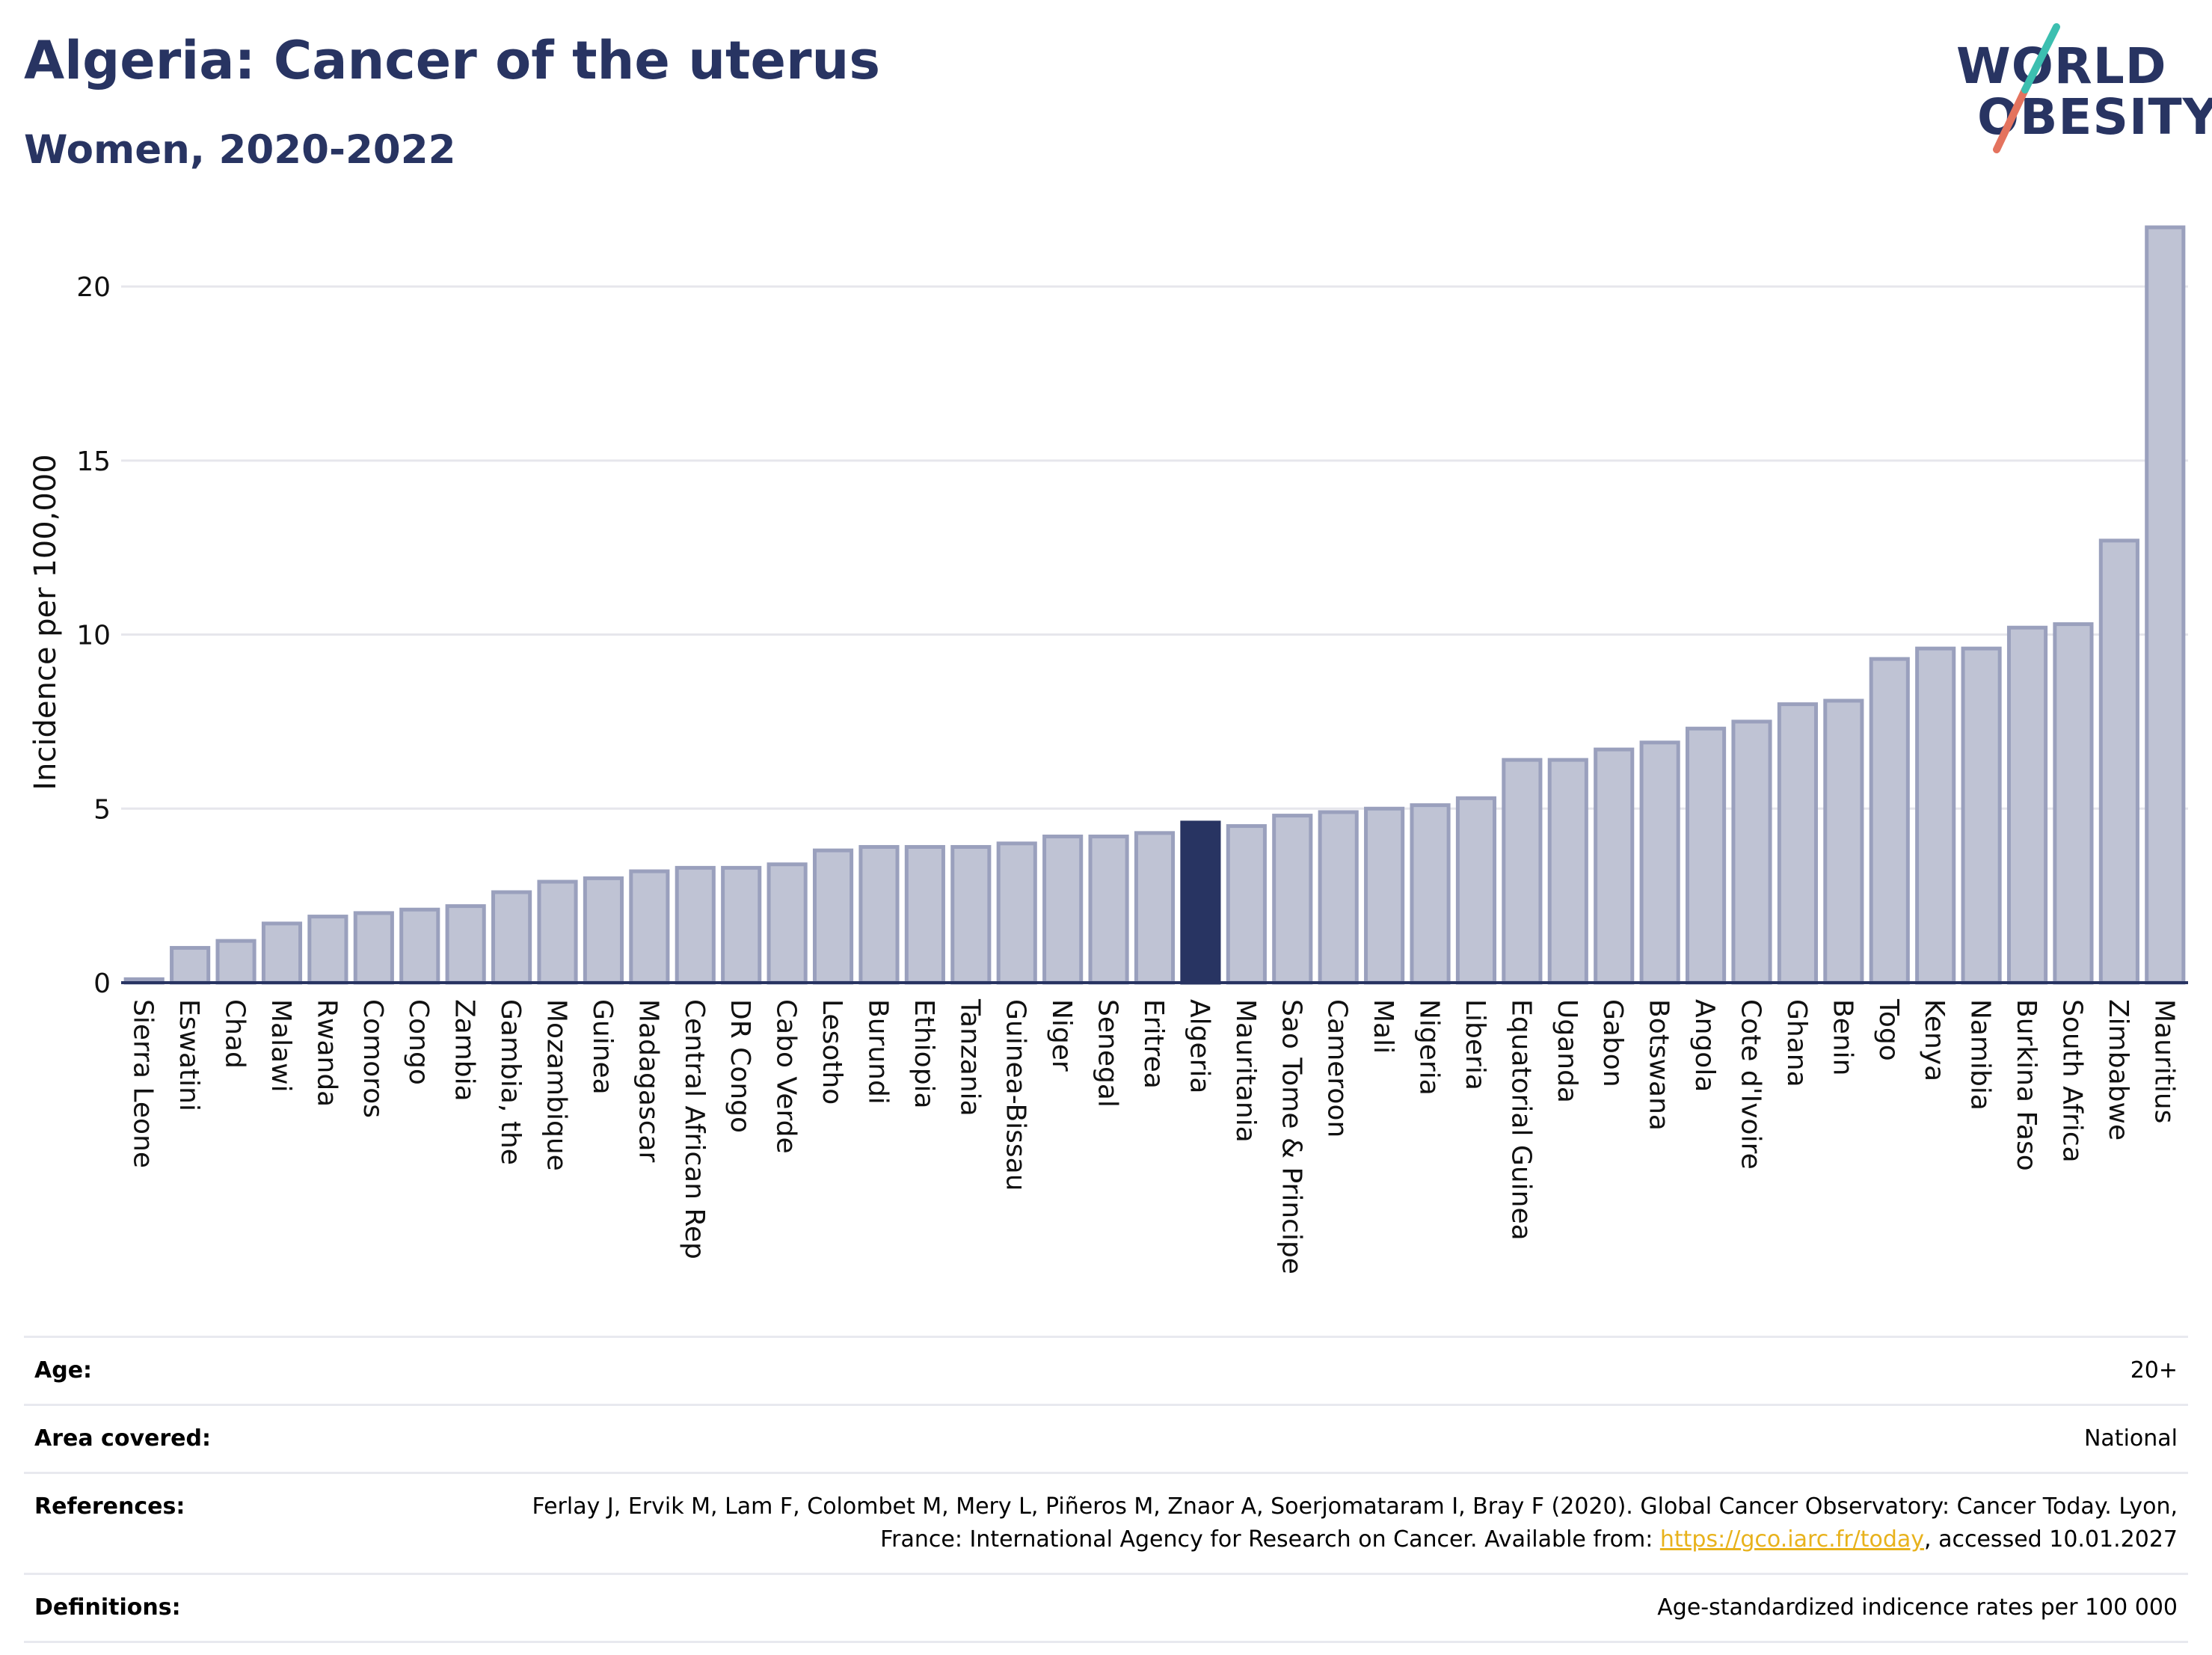 The height and width of the screenshot is (1655, 2212). Describe the element at coordinates (2071, 1081) in the screenshot. I see `x-tick-label: South Africa` at that location.